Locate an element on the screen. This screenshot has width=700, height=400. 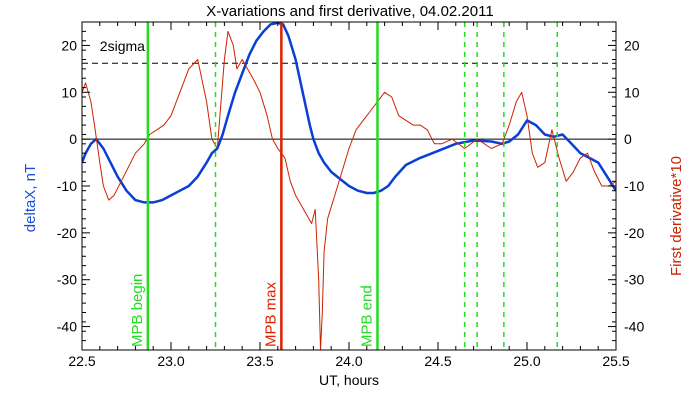
marker-label-0: MPB begin is located at coordinates (137, 310).